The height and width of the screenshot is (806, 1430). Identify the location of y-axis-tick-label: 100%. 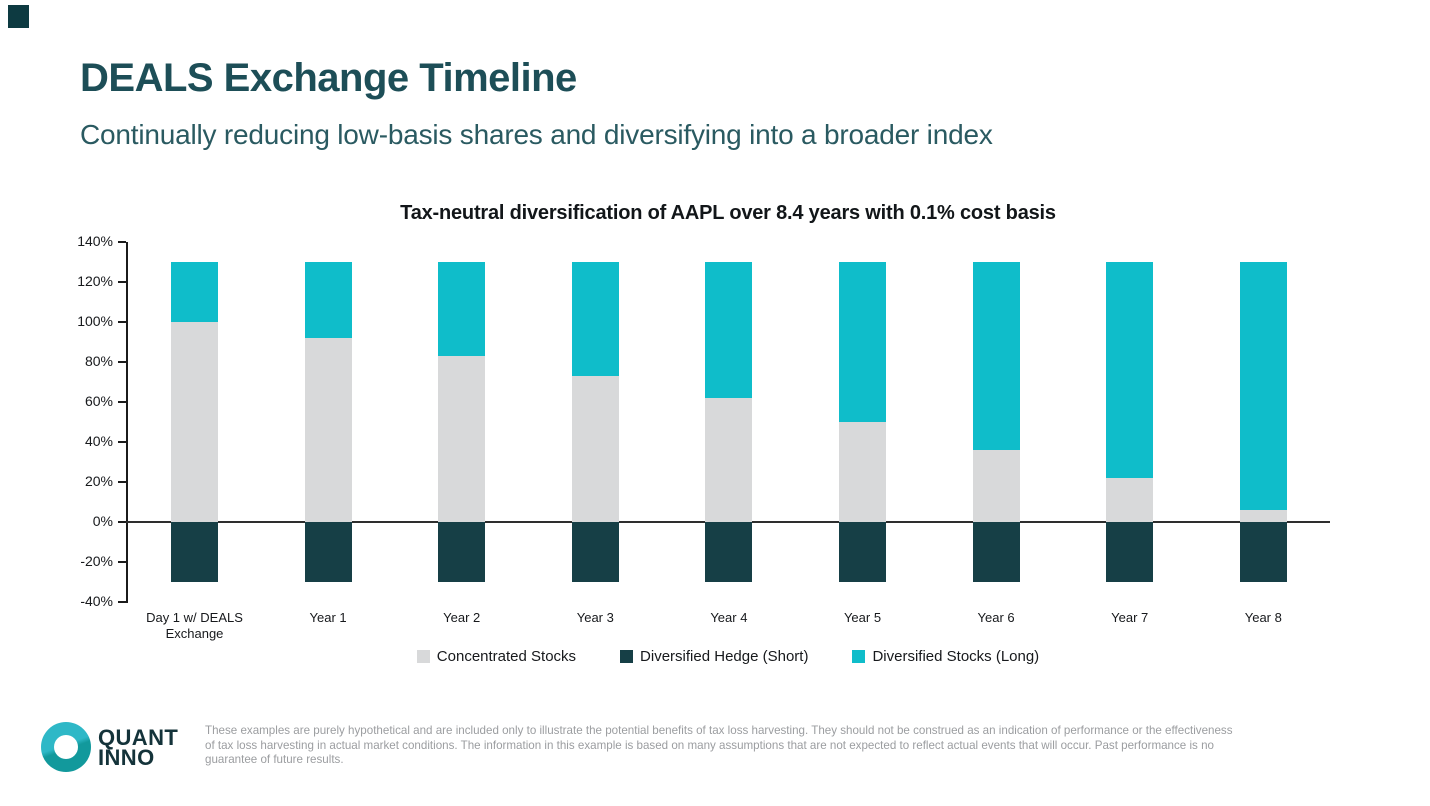
(95, 321).